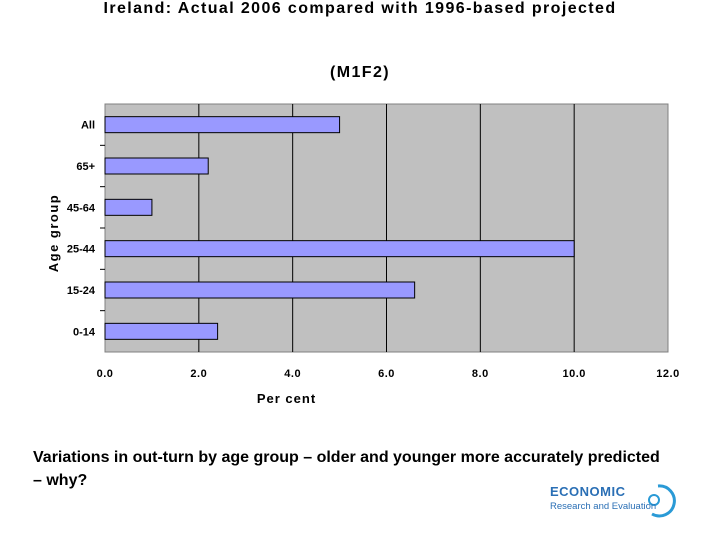 This screenshot has height=540, width=720. What do you see at coordinates (85, 167) in the screenshot?
I see `y-tick-label: 65+` at bounding box center [85, 167].